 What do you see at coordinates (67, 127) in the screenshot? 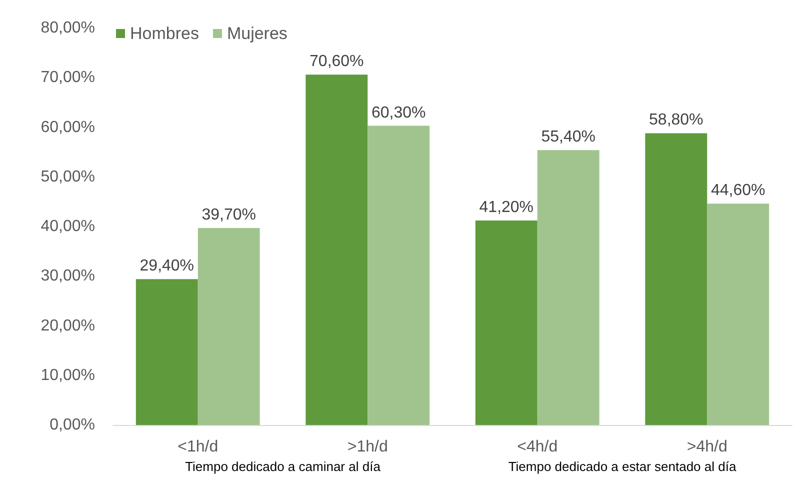
I see `y-tick-label: 60,00%` at bounding box center [67, 127].